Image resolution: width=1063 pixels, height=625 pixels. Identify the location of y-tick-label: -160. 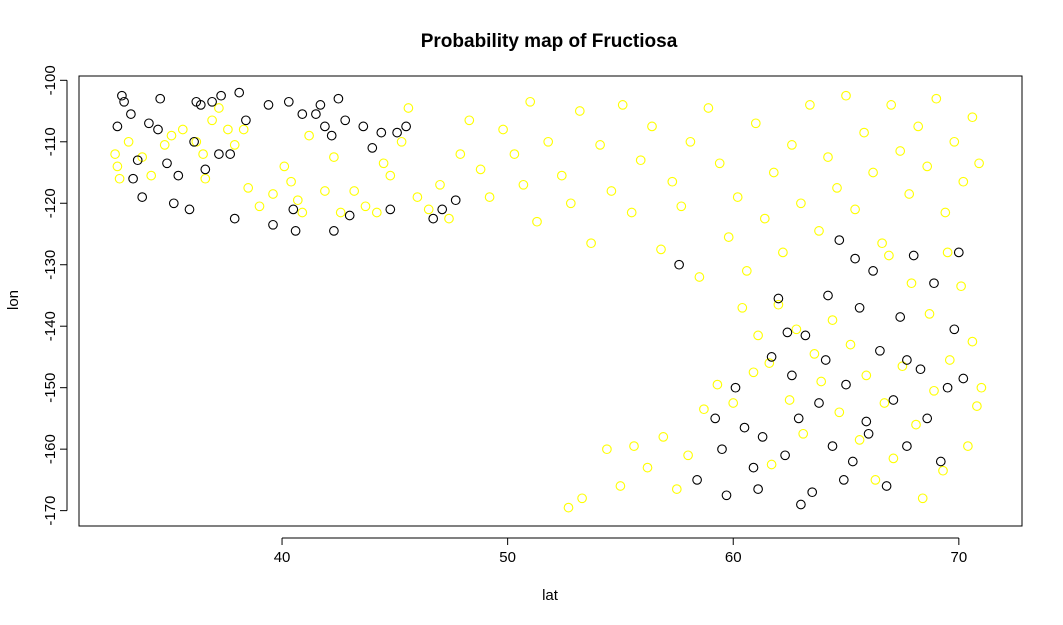
(50, 449).